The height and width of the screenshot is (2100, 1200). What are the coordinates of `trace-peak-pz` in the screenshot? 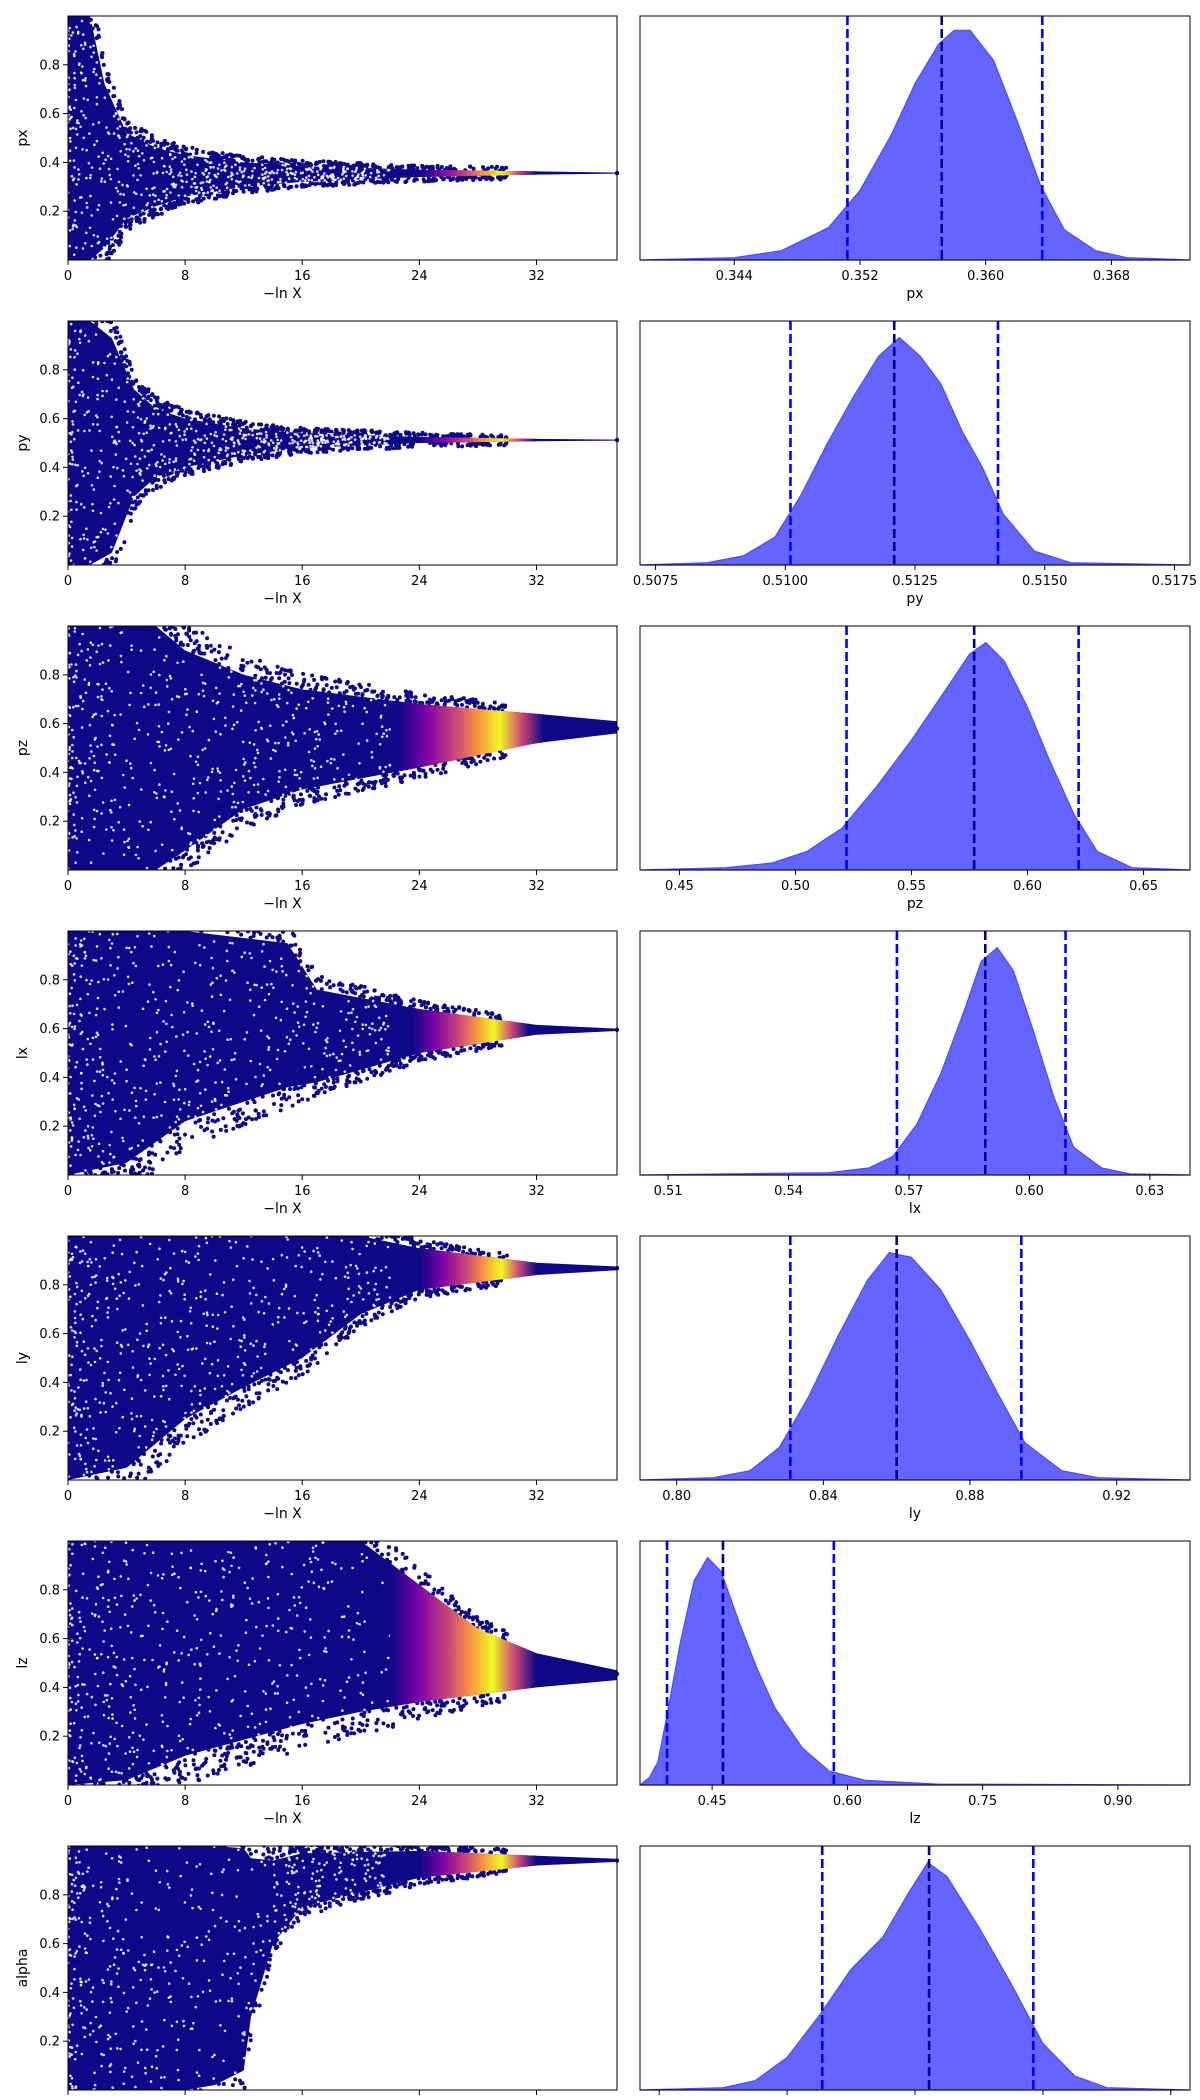 It's located at (470, 736).